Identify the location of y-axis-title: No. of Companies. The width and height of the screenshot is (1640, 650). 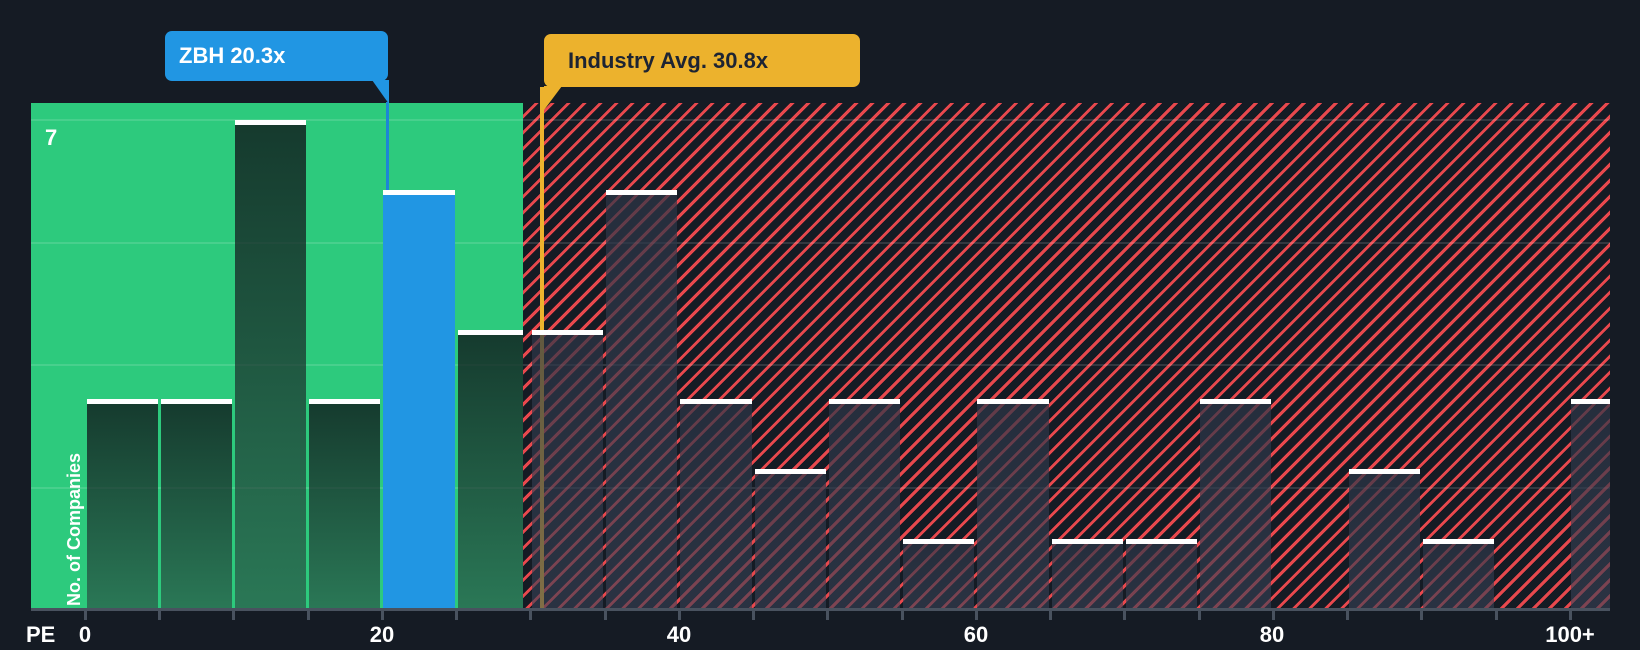
(74, 529).